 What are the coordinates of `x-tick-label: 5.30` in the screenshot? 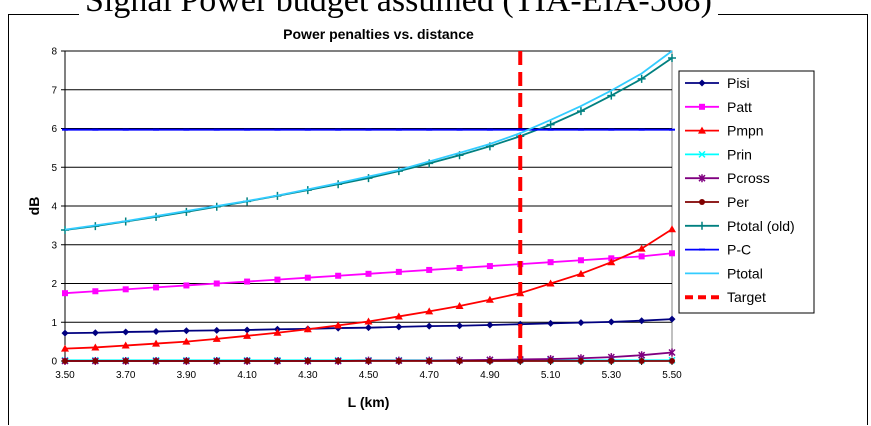 It's located at (612, 375).